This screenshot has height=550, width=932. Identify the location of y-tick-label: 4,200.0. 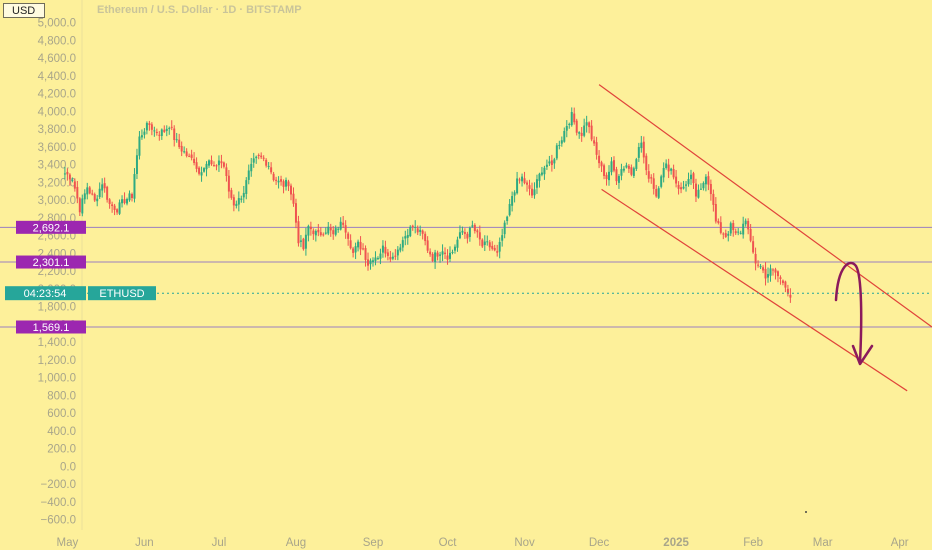
(57, 95).